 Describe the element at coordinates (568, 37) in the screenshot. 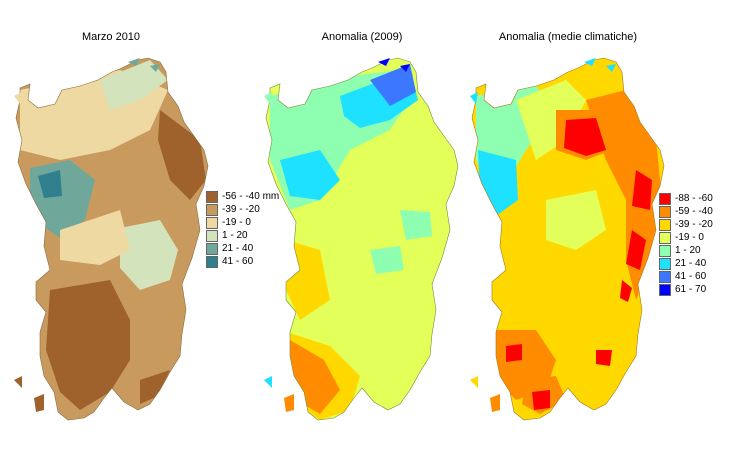

I see `map-title-anomaly-climatic: Anomalia (medie climatiche)` at that location.